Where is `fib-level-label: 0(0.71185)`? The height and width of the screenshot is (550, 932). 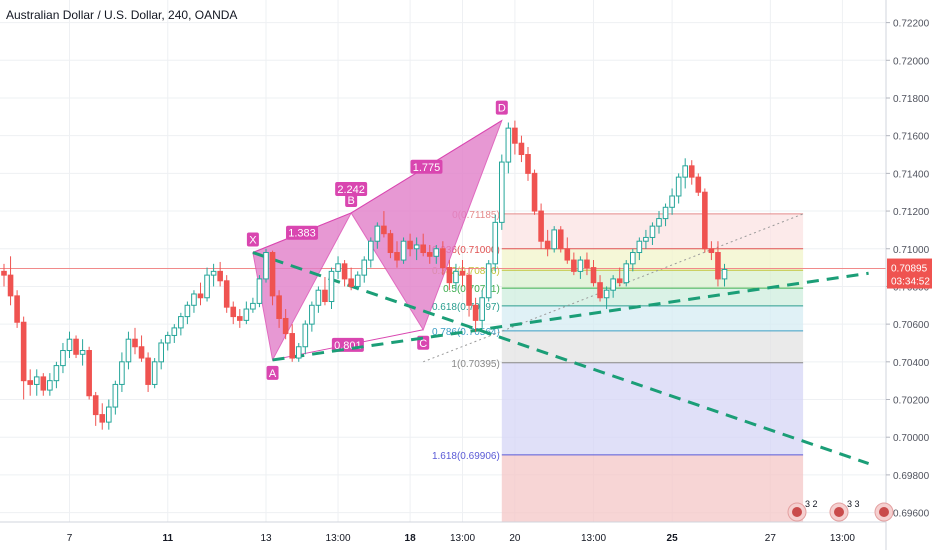
fib-level-label: 0(0.71185) is located at coordinates (476, 215).